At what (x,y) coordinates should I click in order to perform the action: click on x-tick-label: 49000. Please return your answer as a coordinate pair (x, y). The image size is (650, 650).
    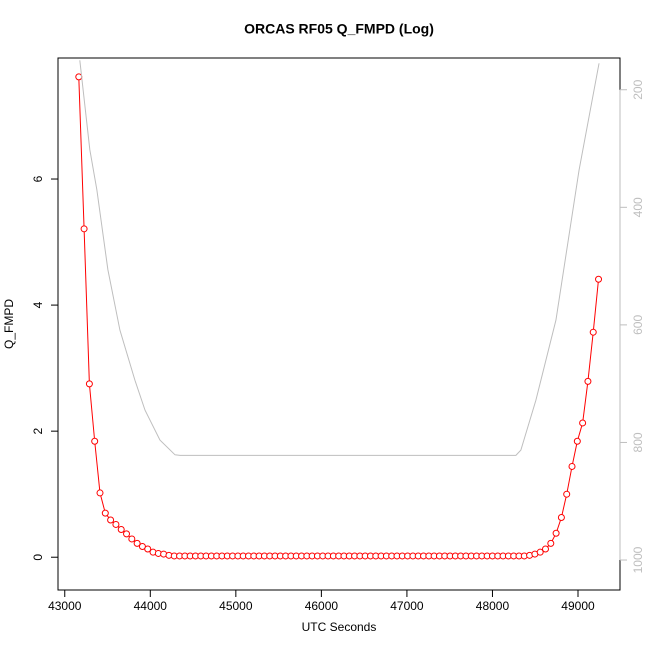
    Looking at the image, I should click on (578, 606).